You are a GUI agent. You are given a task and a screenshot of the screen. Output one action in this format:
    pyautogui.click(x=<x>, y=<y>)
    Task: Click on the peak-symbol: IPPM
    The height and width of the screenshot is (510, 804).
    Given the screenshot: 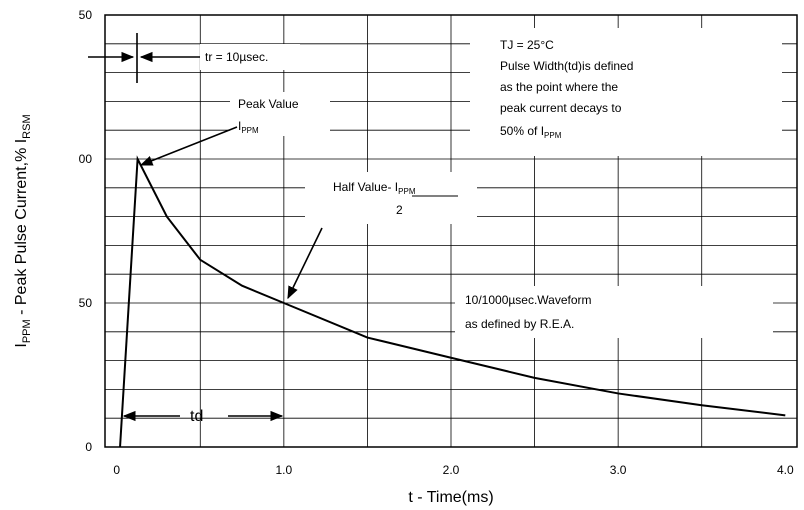 What is the action you would take?
    pyautogui.click(x=248, y=127)
    